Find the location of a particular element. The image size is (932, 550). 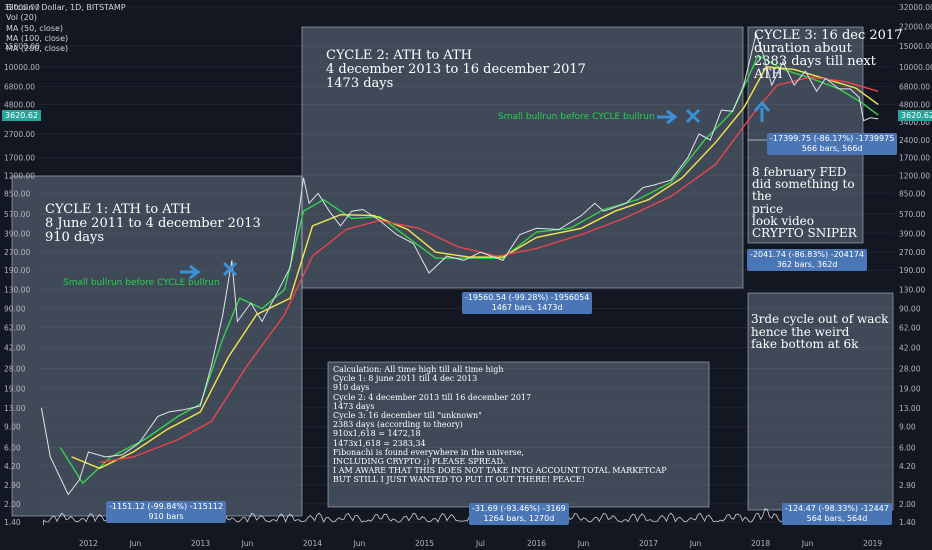

y-tick-right: 32000.00 is located at coordinates (915, 7).